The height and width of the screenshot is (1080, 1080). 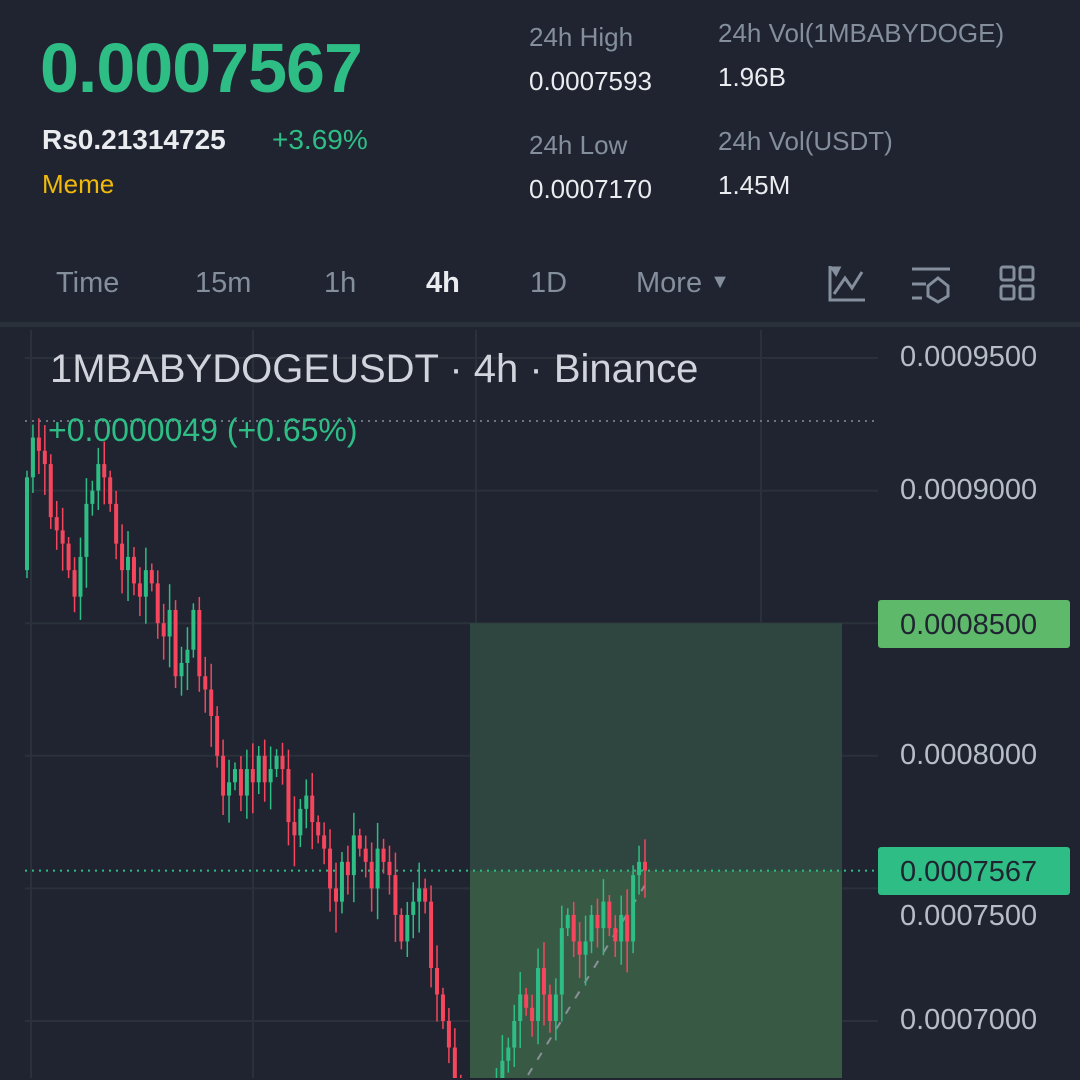 I want to click on tab-1d: 1D, so click(x=549, y=283).